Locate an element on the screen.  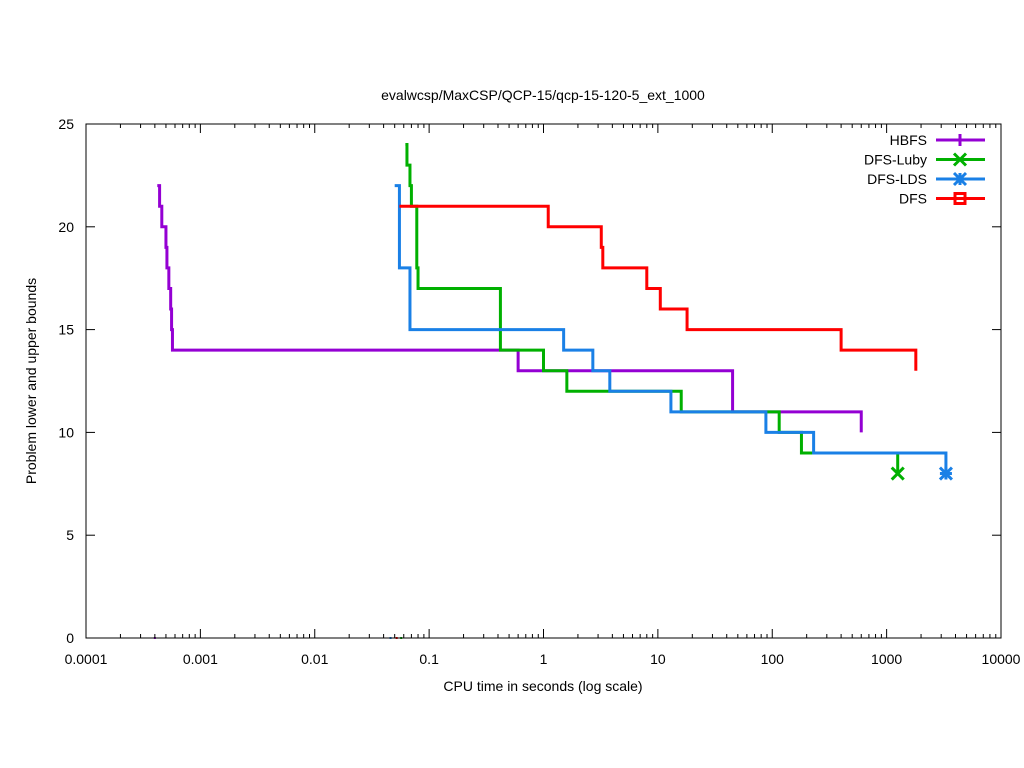
x-tick-label: 1 is located at coordinates (544, 659).